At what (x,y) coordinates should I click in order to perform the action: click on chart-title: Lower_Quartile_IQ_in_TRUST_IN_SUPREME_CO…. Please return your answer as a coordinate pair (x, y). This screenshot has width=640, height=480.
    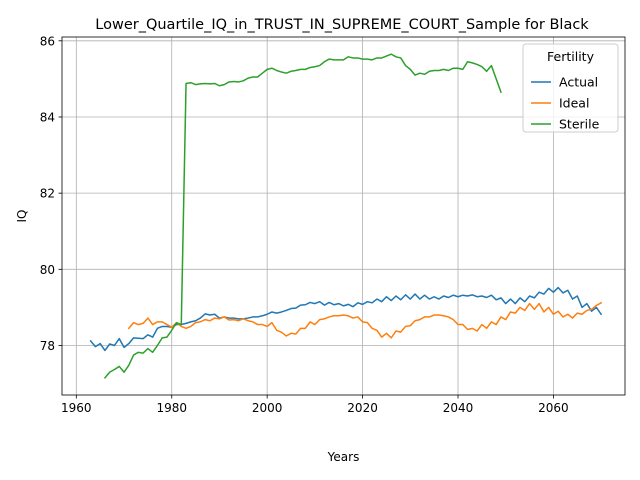
    Looking at the image, I should click on (342, 25).